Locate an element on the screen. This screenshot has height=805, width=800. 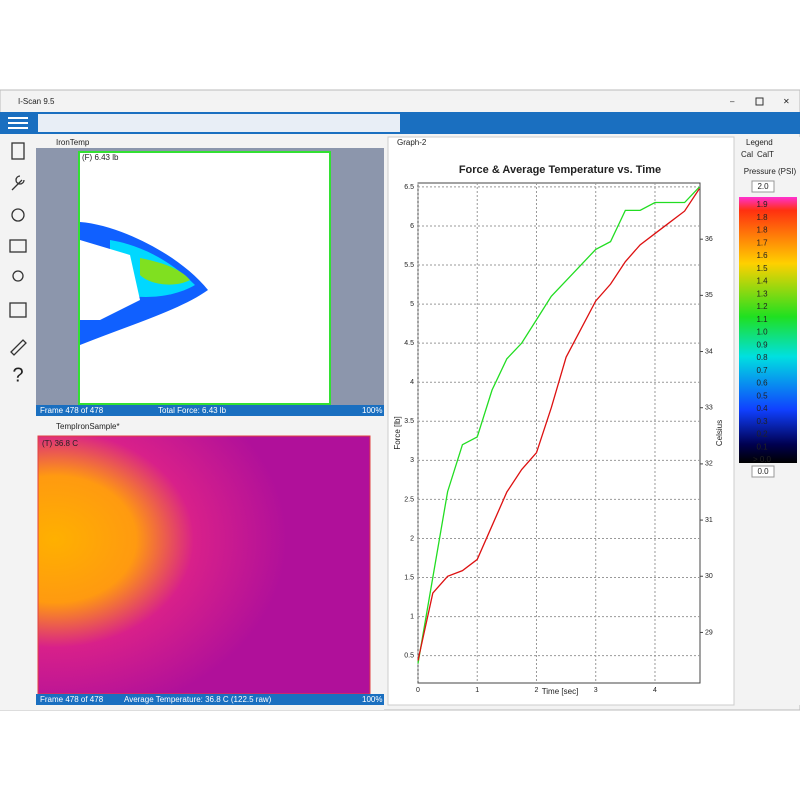
color-label: 0.1 is located at coordinates (762, 446).